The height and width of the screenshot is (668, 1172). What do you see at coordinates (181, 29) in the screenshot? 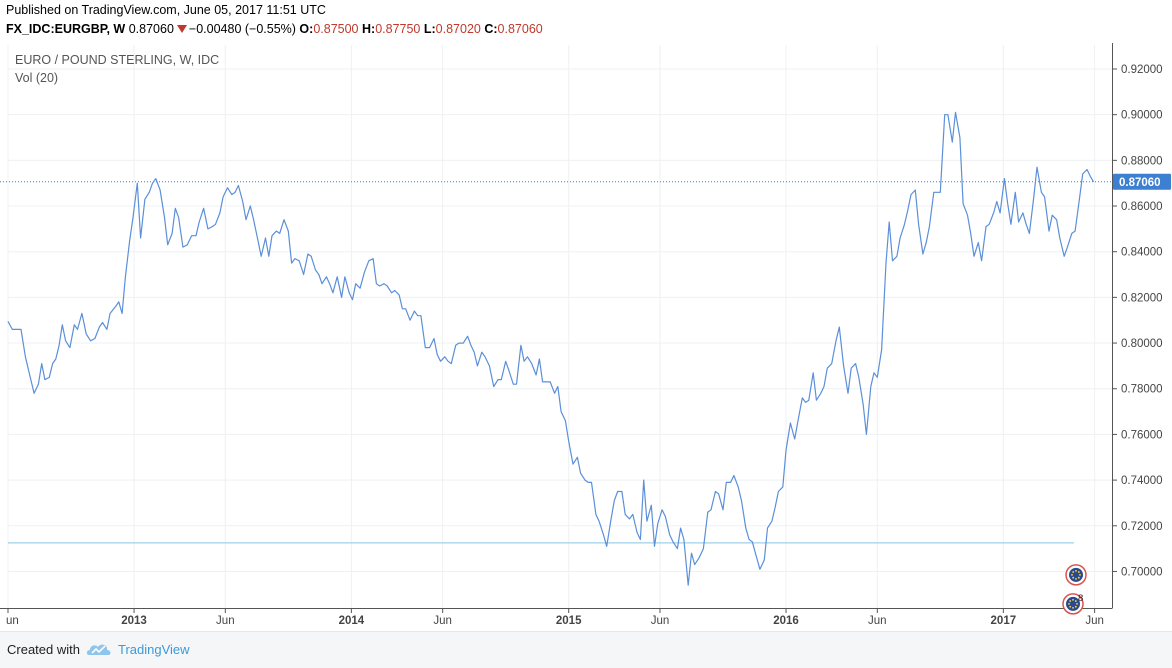
I see `down-triangle-icon` at bounding box center [181, 29].